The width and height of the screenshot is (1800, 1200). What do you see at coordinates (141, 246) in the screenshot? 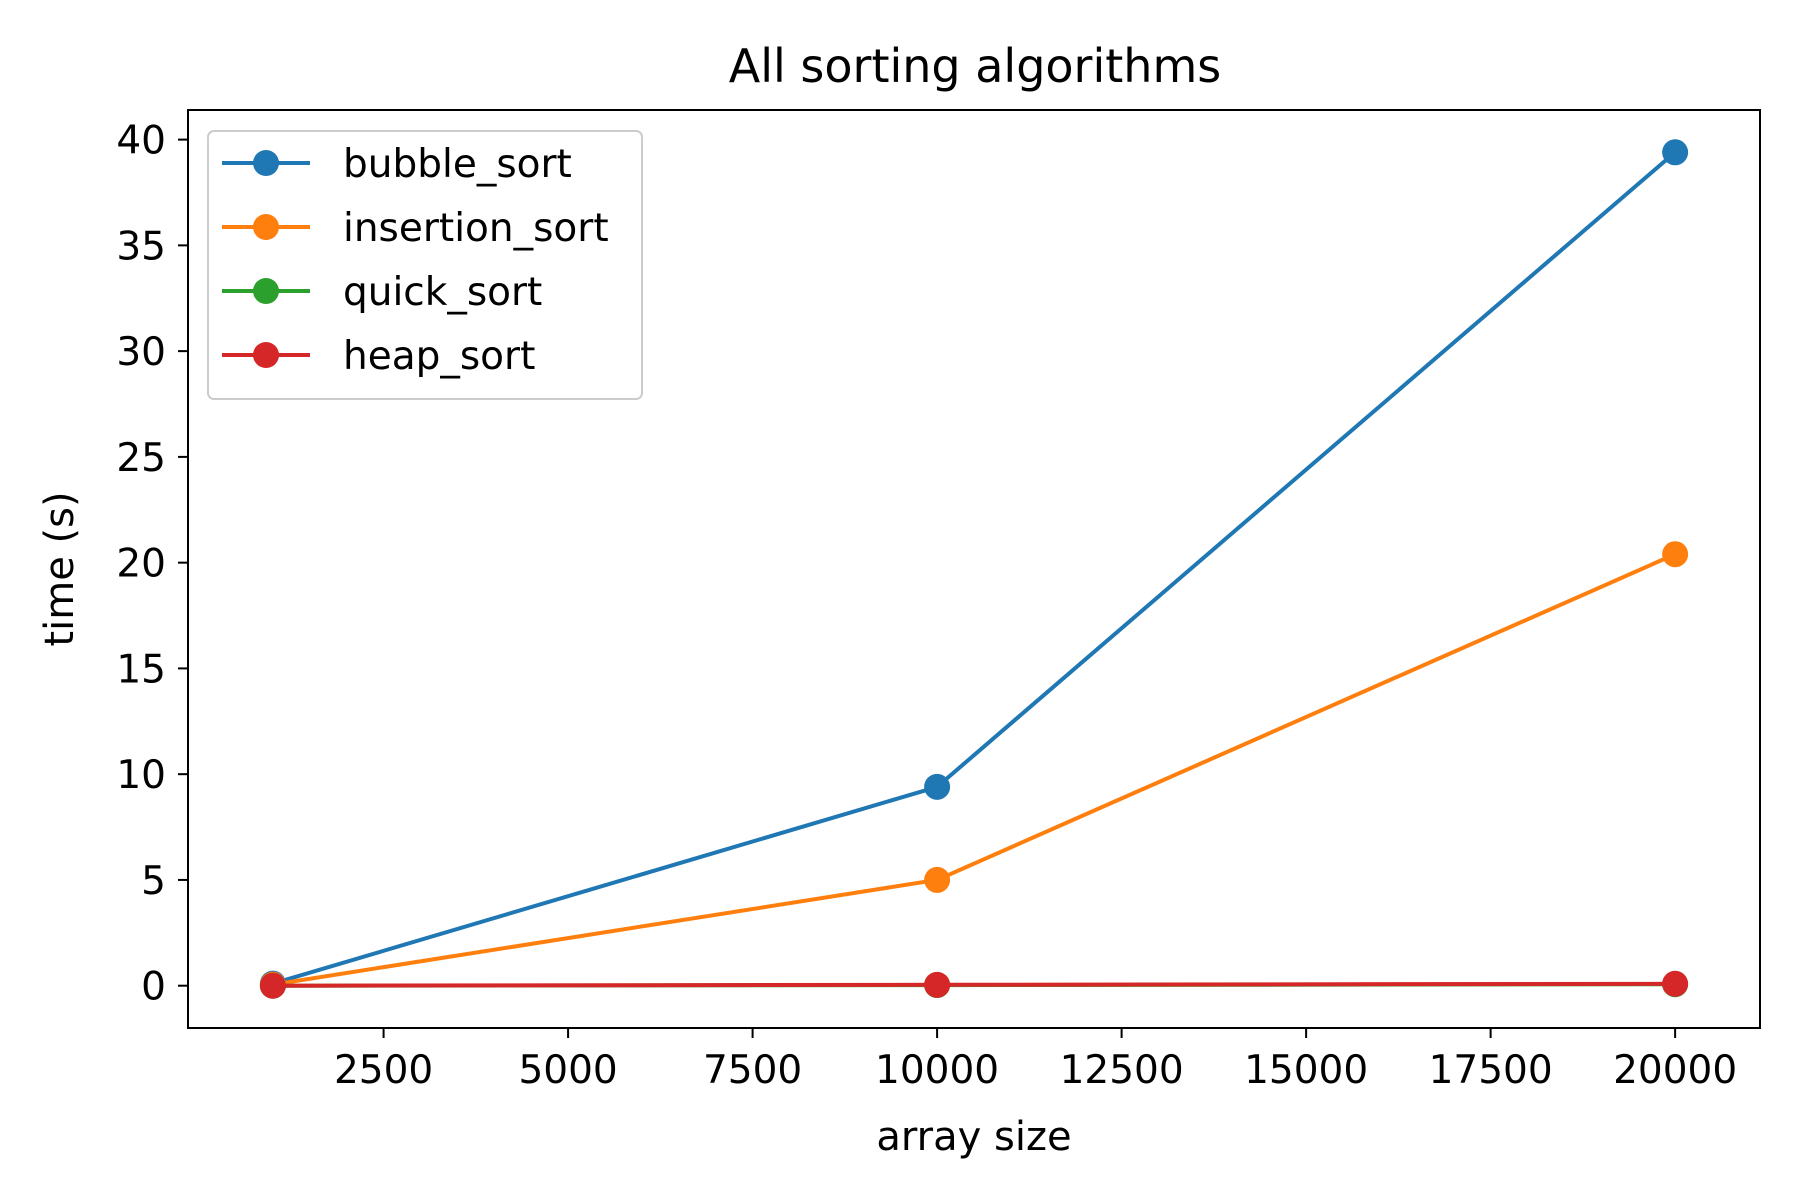
I see `y-tick-label: 35` at bounding box center [141, 246].